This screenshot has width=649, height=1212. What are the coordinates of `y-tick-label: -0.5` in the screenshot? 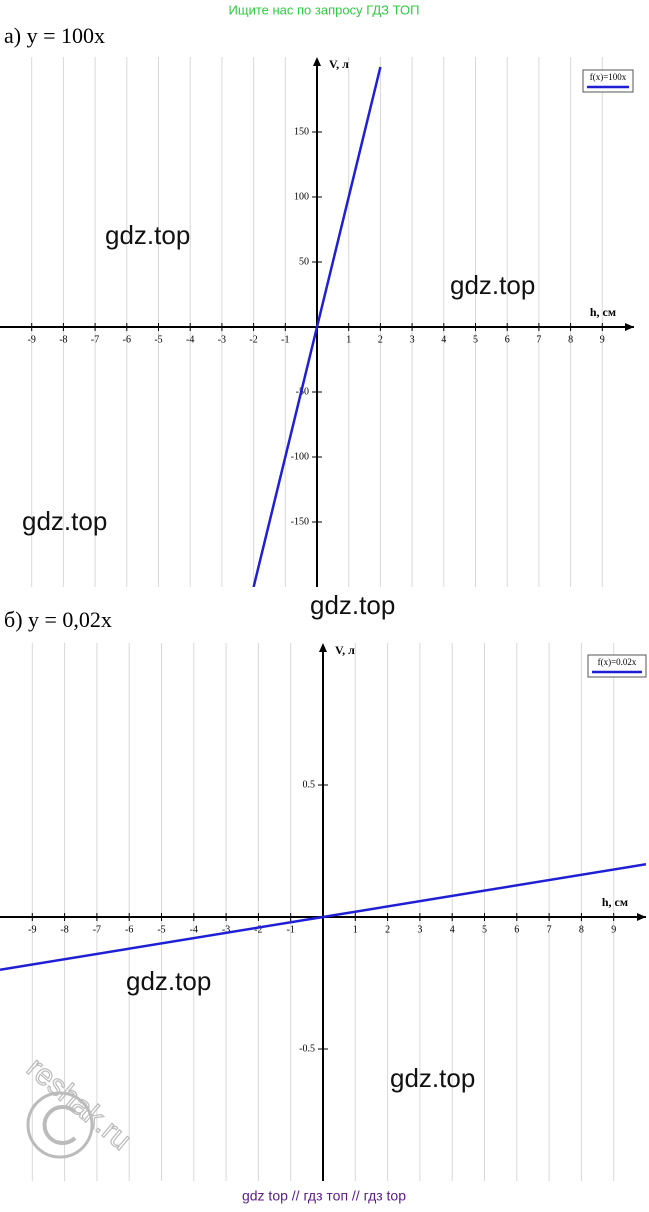 It's located at (307, 1048).